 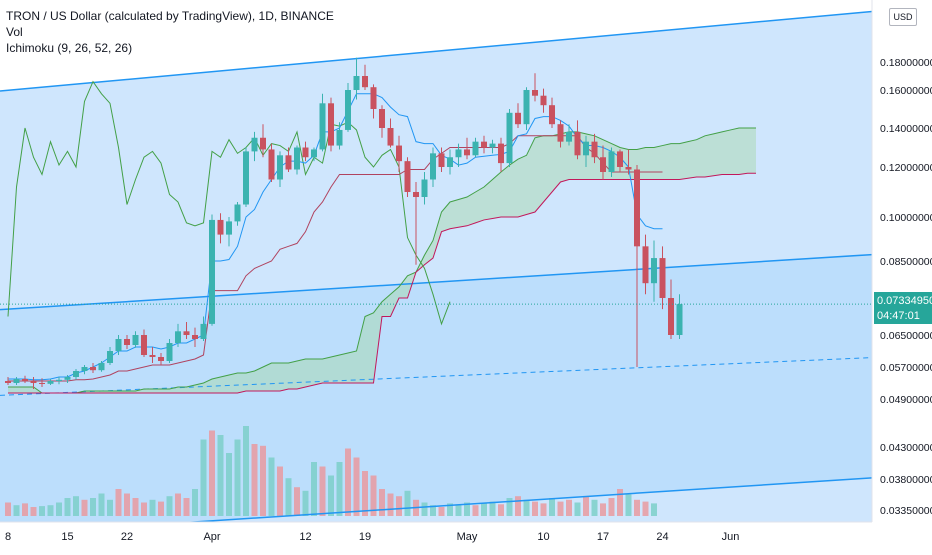 What do you see at coordinates (14, 32) in the screenshot?
I see `legend-vol: Vol` at bounding box center [14, 32].